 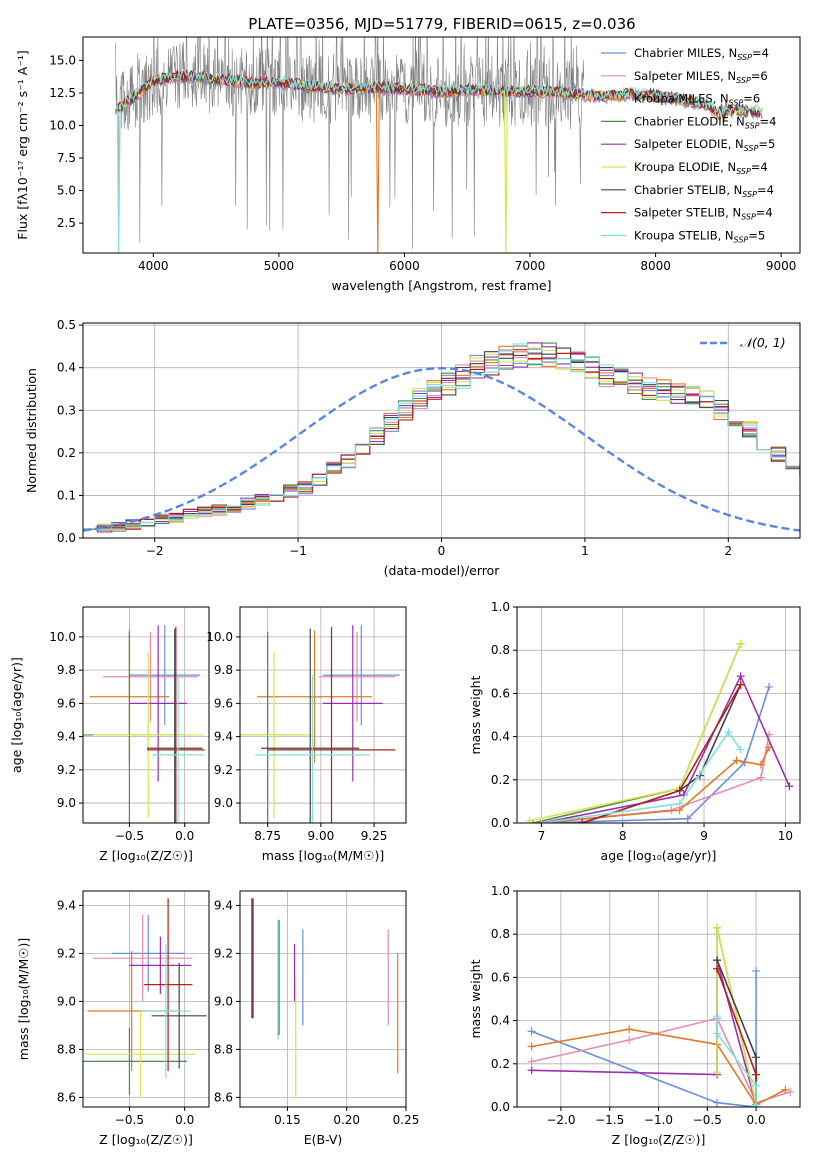 I want to click on histogram-step-c7, so click(x=441, y=439).